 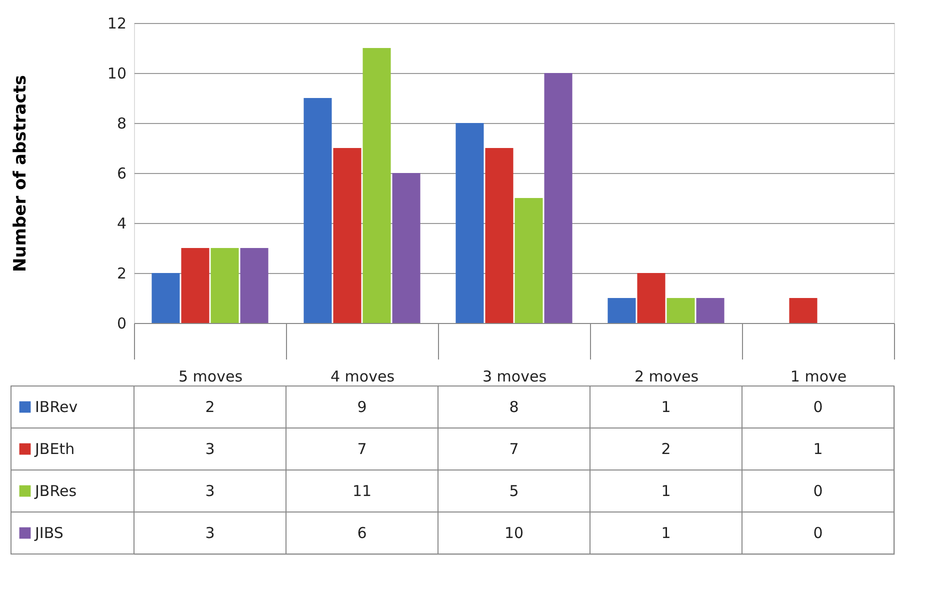 I want to click on data-label: 6, so click(x=362, y=533).